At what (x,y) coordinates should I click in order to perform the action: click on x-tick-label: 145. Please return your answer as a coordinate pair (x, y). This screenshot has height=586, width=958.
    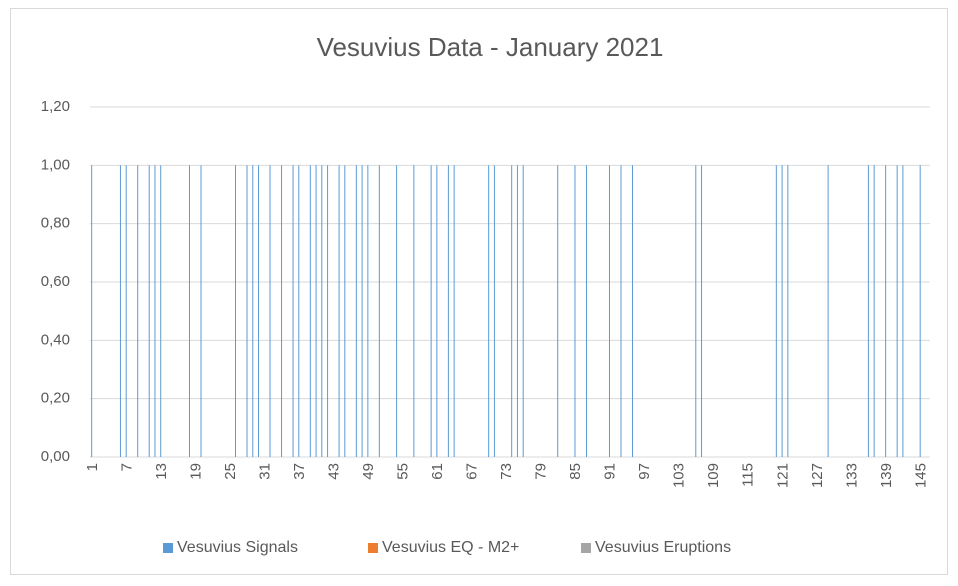
    Looking at the image, I should click on (920, 475).